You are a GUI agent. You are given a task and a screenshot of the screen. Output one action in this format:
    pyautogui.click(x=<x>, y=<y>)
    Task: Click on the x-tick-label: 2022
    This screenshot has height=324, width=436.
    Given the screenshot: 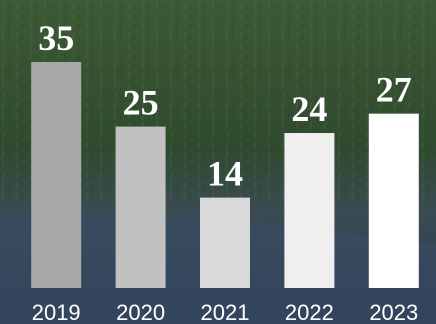 What is the action you would take?
    pyautogui.click(x=309, y=312)
    